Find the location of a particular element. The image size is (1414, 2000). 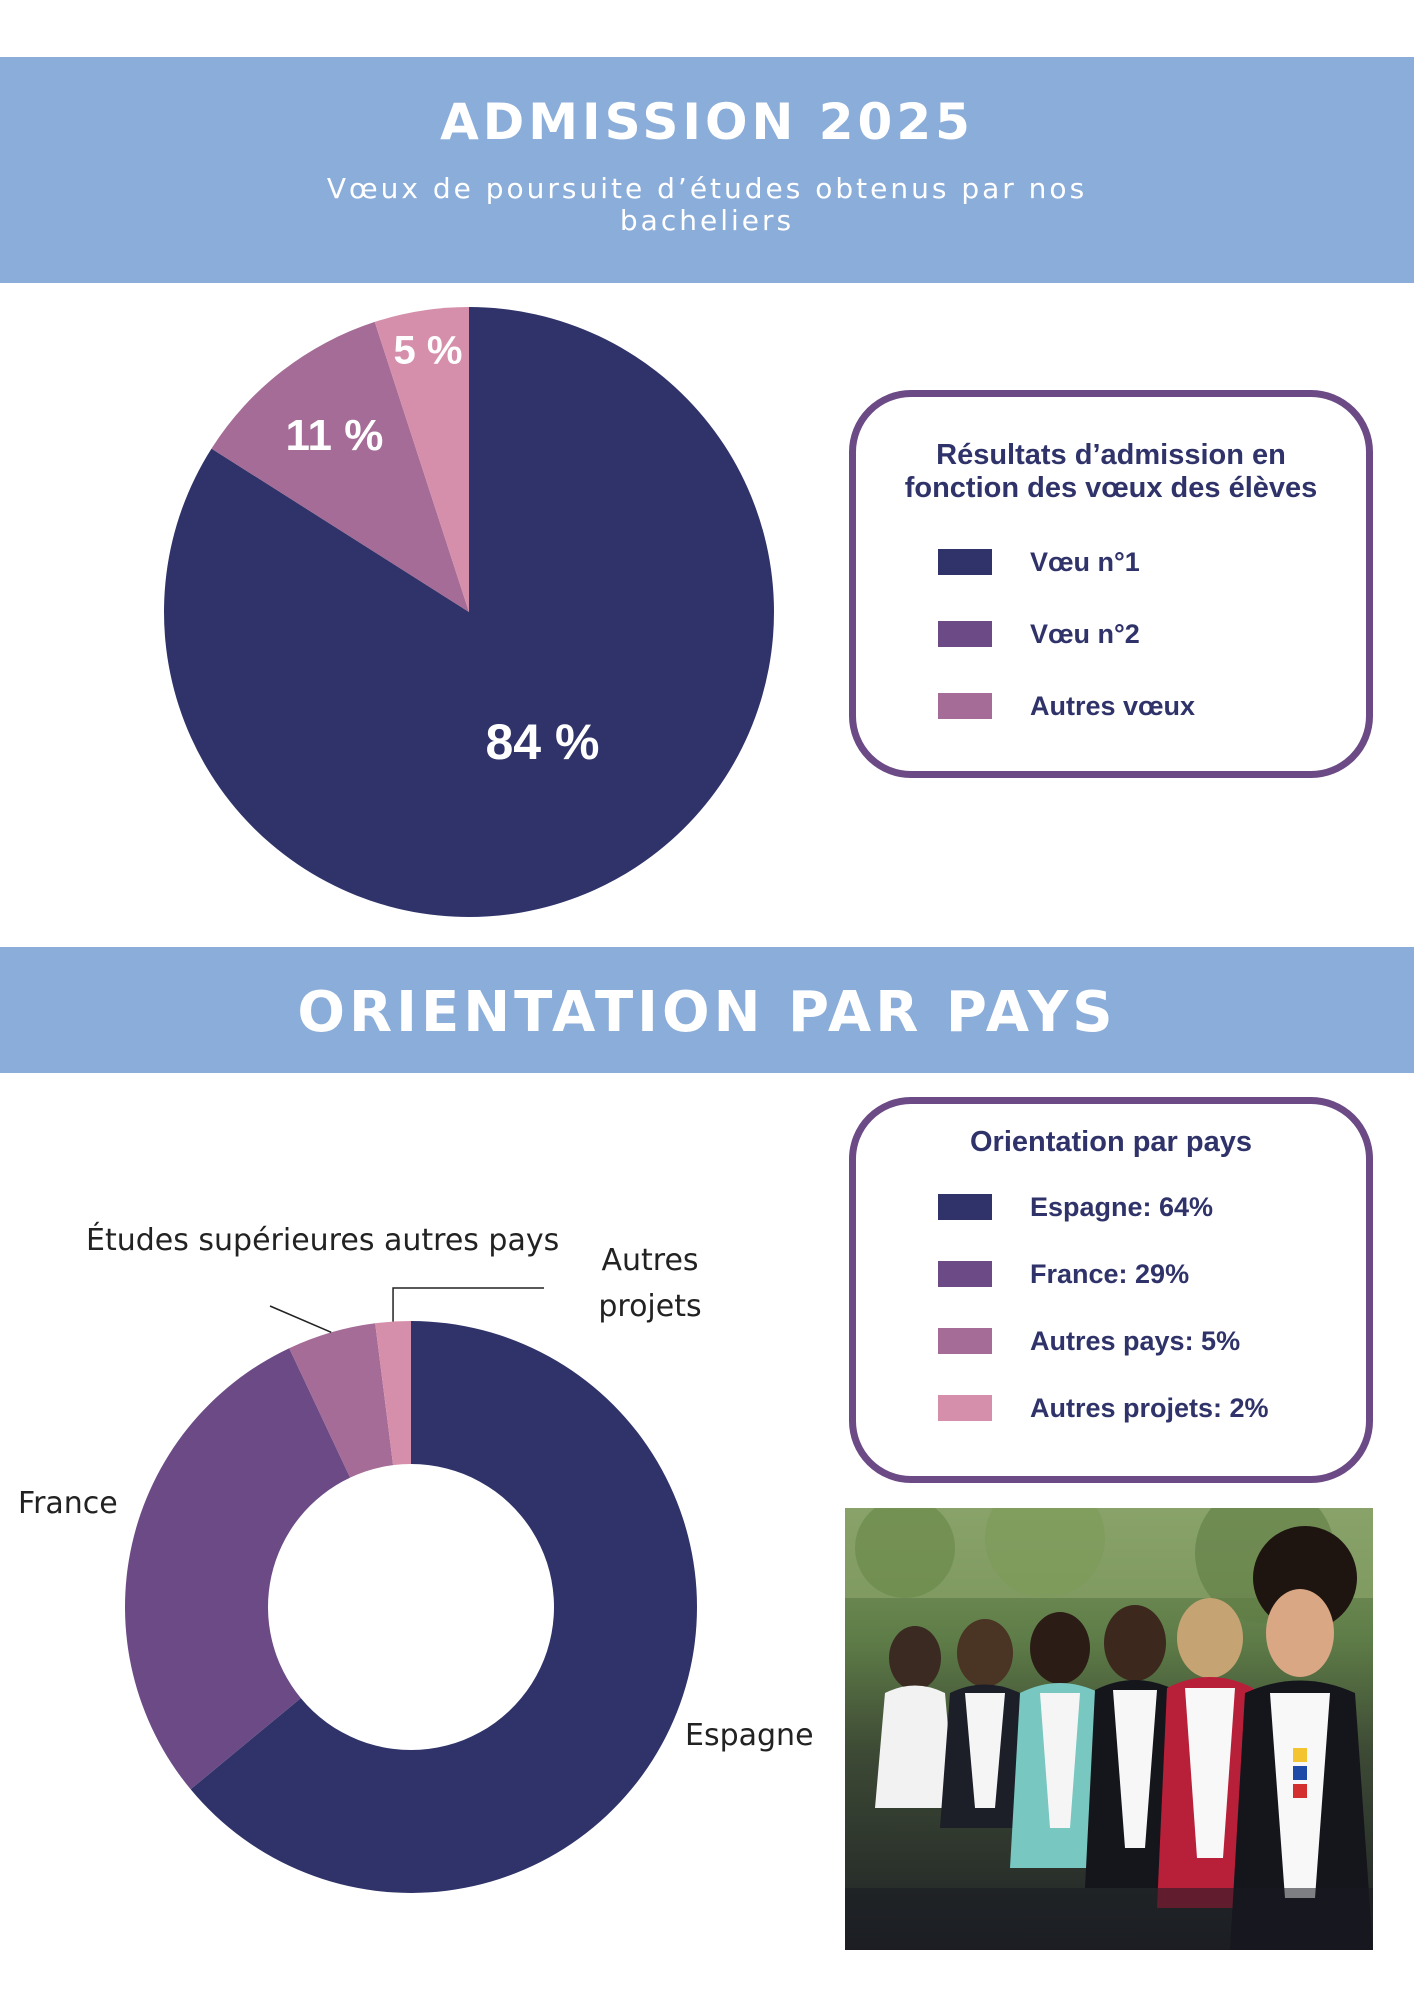

donut-slice-label: Espagne is located at coordinates (749, 1735).